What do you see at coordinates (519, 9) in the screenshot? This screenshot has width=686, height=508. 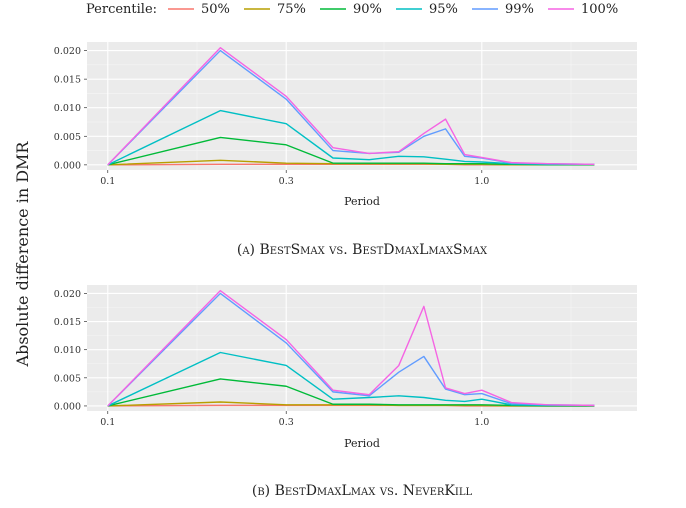 I see `legend-label: 99%` at bounding box center [519, 9].